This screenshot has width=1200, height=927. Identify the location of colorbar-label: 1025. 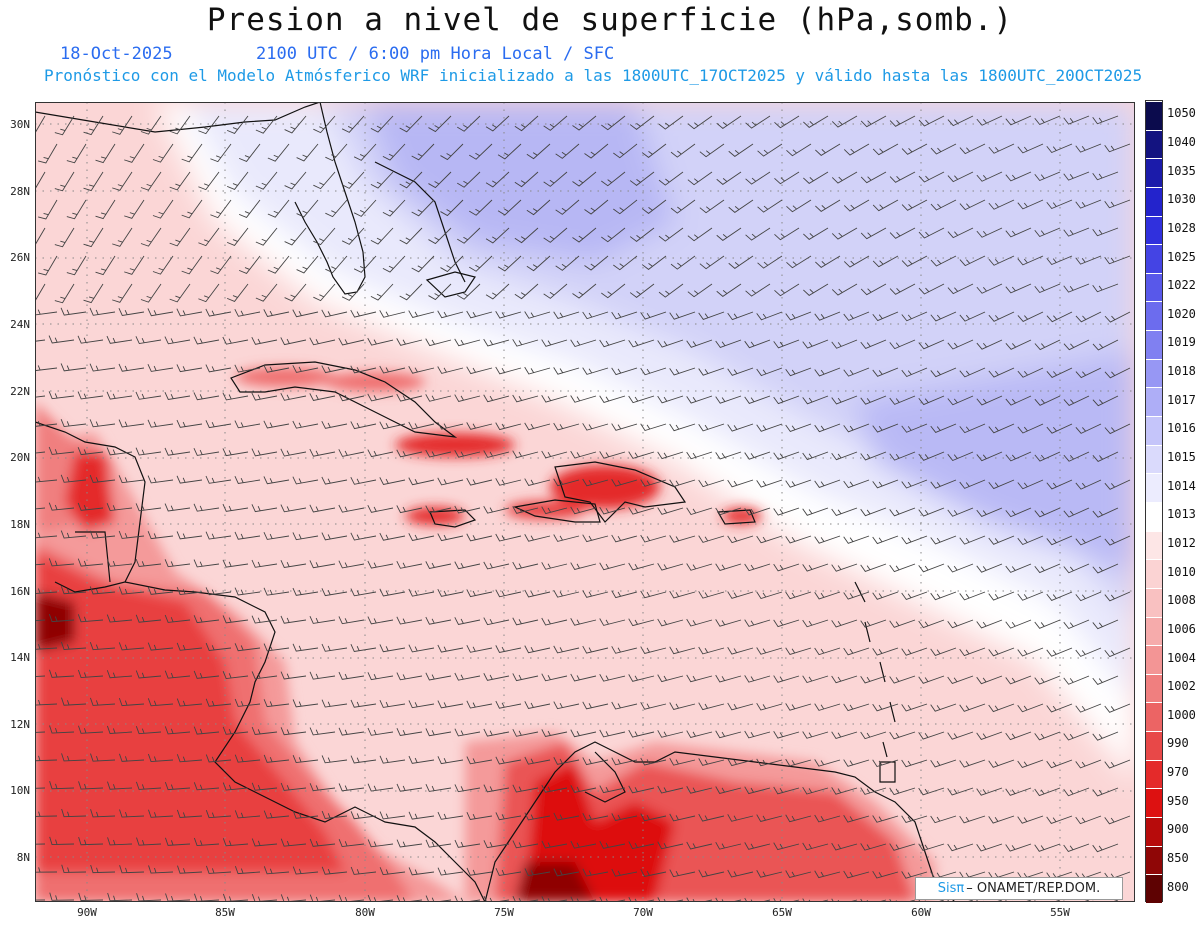
(1181, 256).